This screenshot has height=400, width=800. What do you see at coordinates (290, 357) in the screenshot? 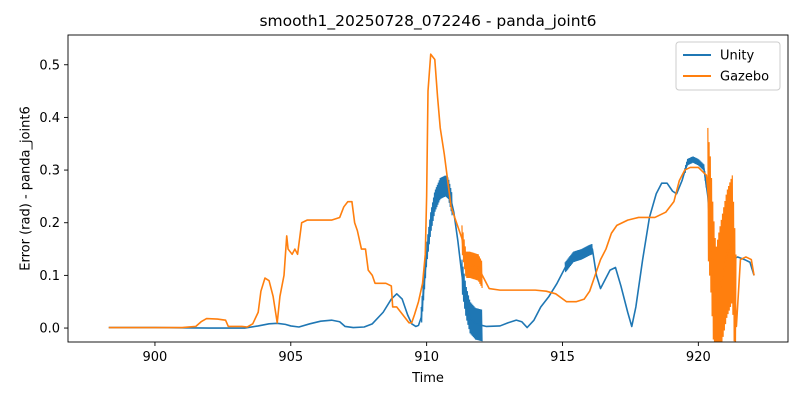
I see `x-tick-label: 905` at bounding box center [290, 357].